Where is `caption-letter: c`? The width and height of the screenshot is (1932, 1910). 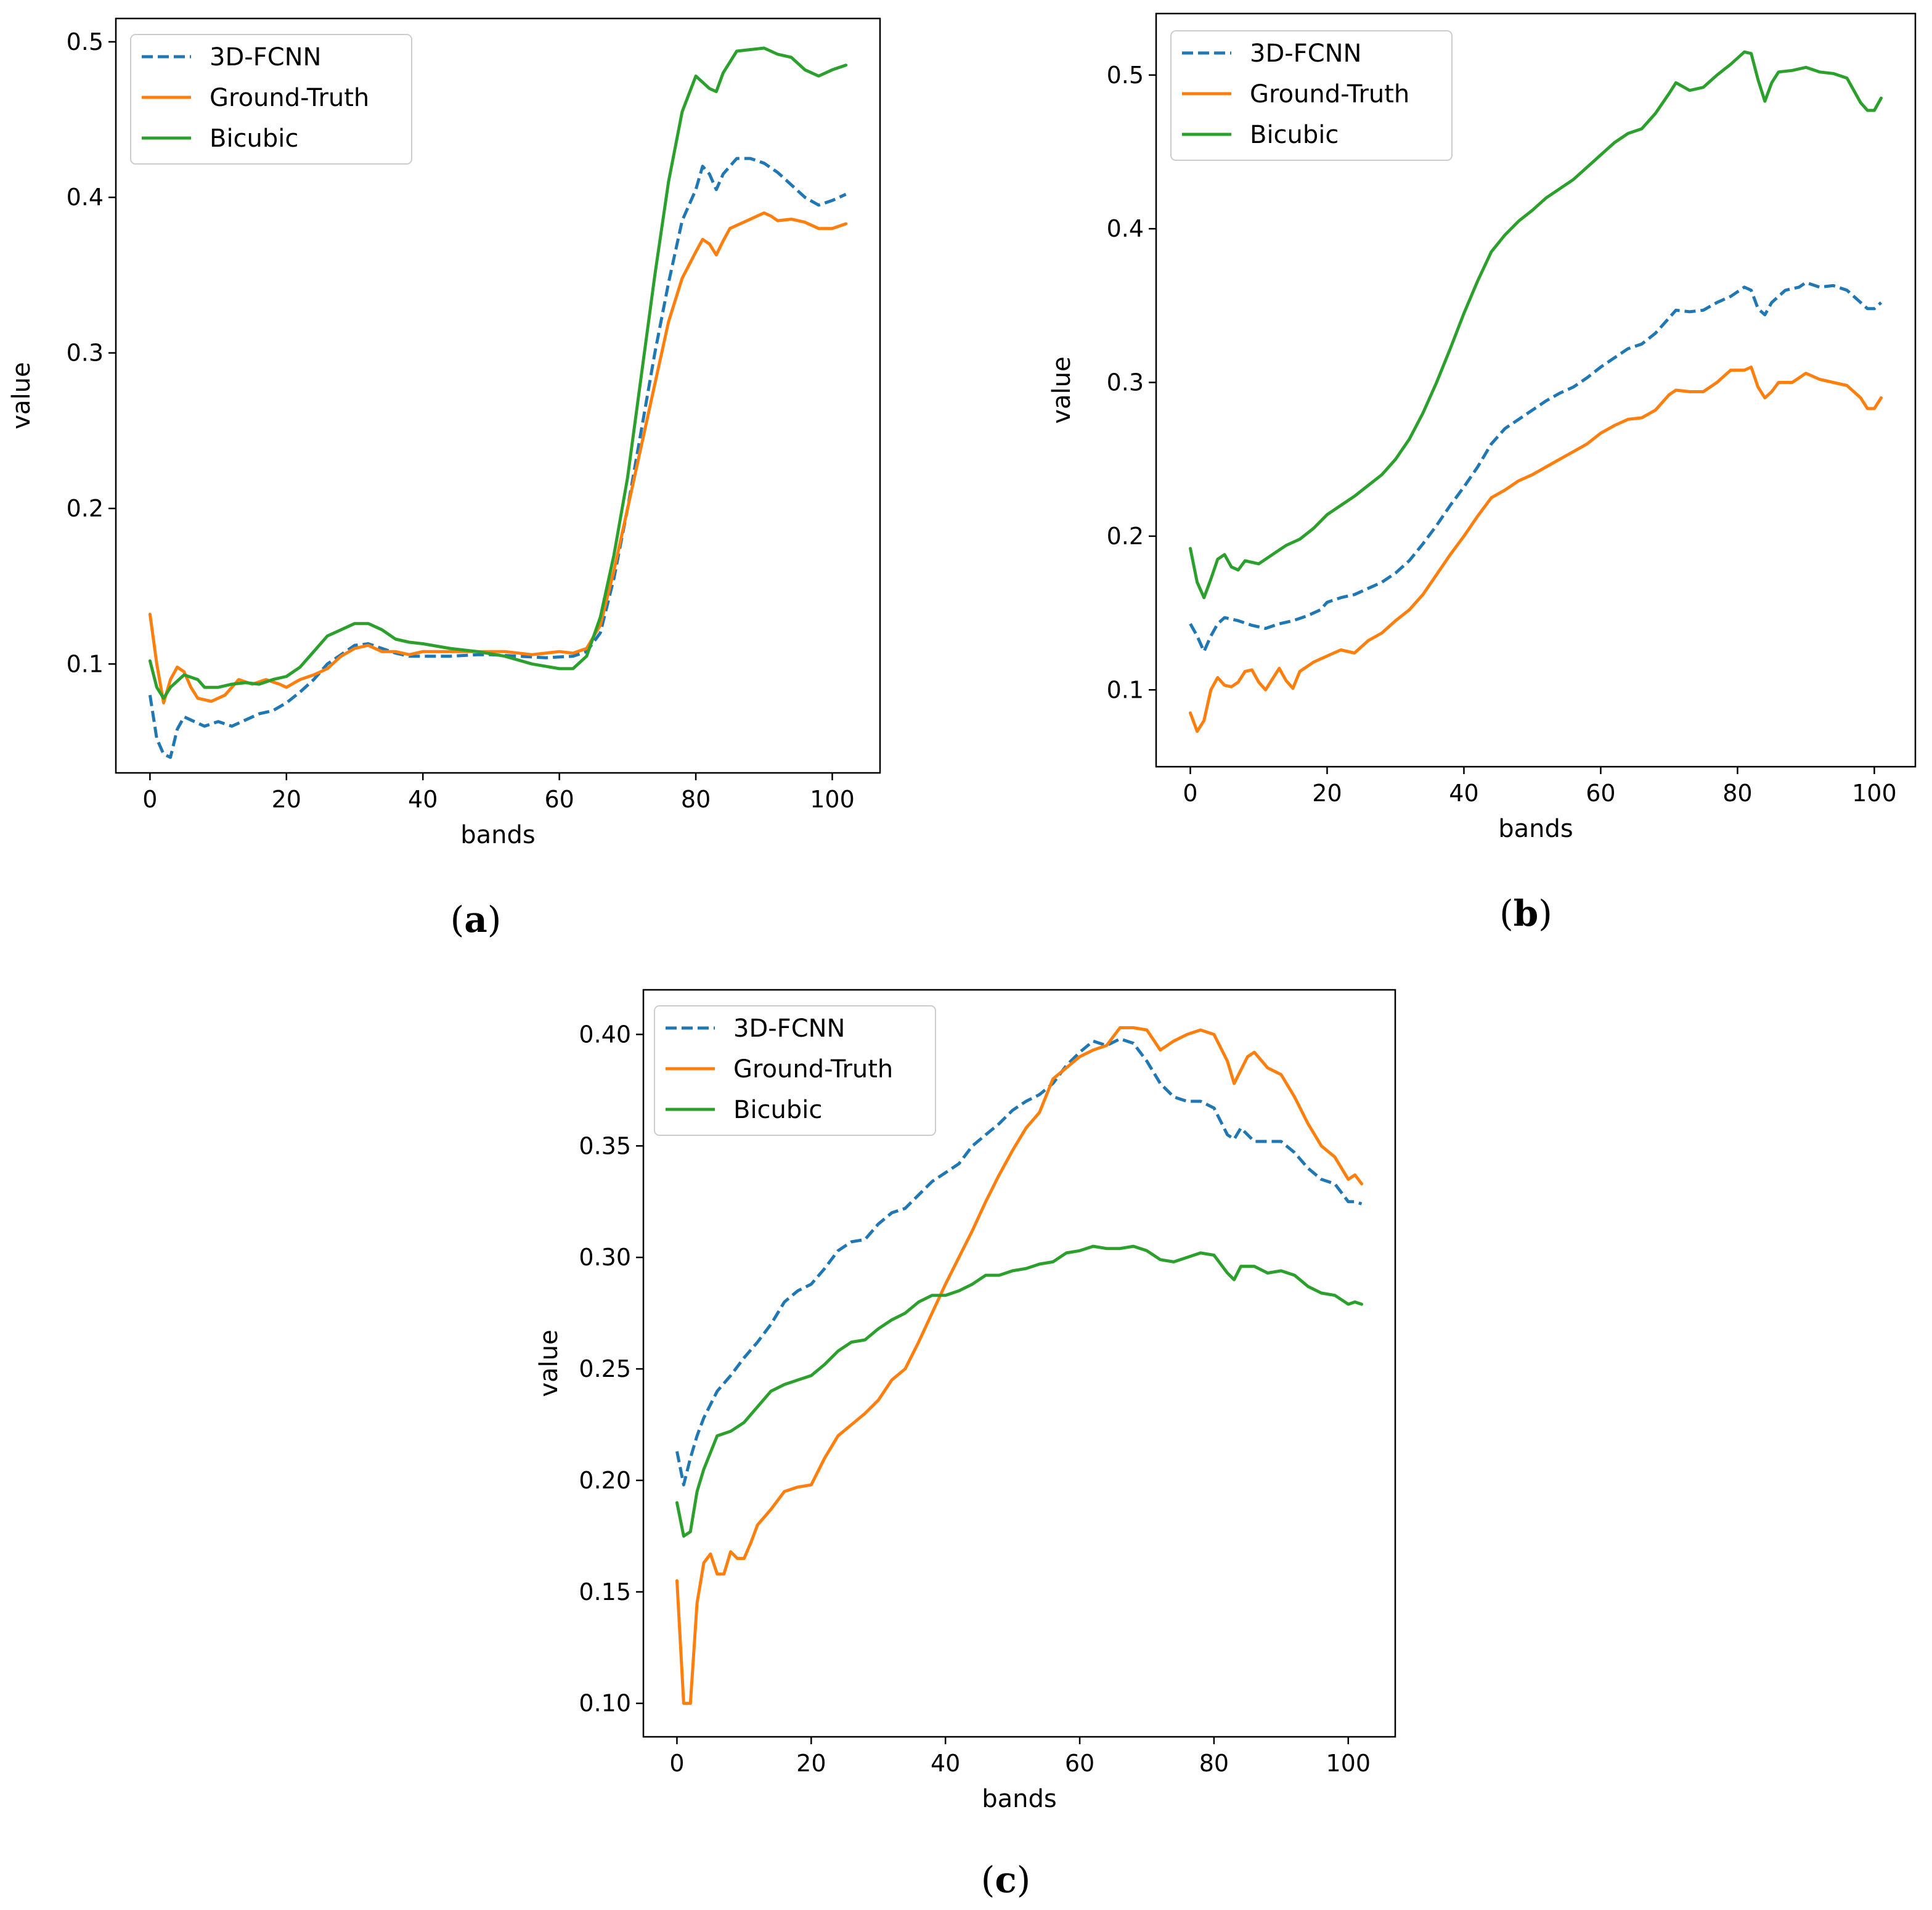
caption-letter: c is located at coordinates (1005, 1880).